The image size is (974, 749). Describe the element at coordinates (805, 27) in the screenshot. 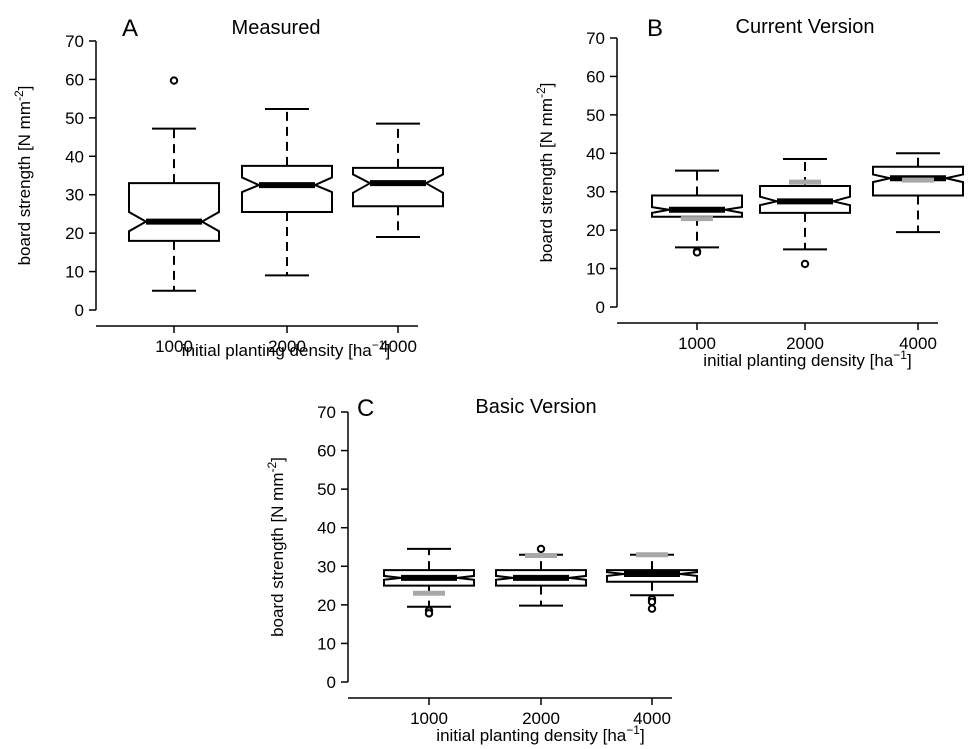

I see `panel-title: Current Version` at that location.